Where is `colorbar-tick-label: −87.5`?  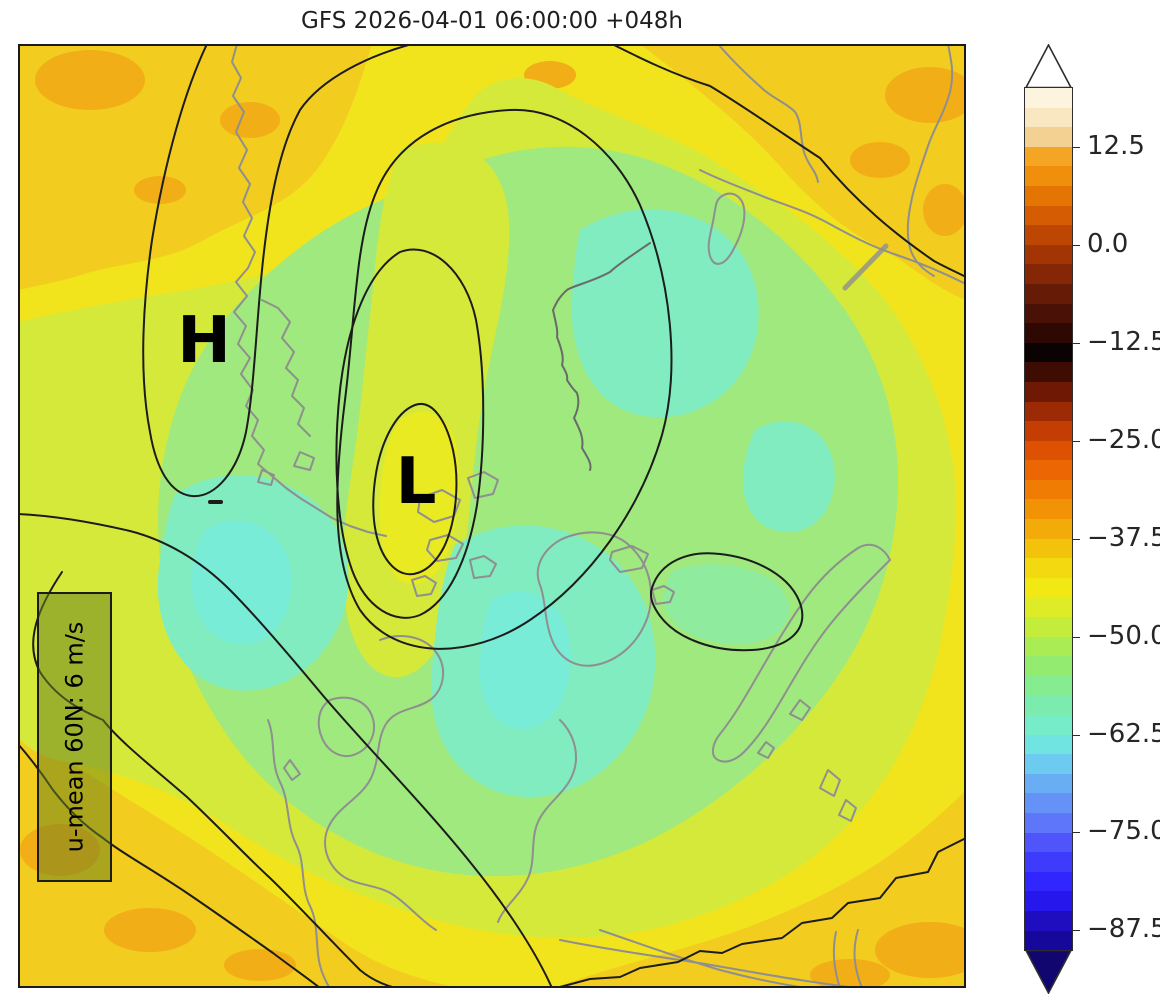
colorbar-tick-label: −87.5 is located at coordinates (1123, 929).